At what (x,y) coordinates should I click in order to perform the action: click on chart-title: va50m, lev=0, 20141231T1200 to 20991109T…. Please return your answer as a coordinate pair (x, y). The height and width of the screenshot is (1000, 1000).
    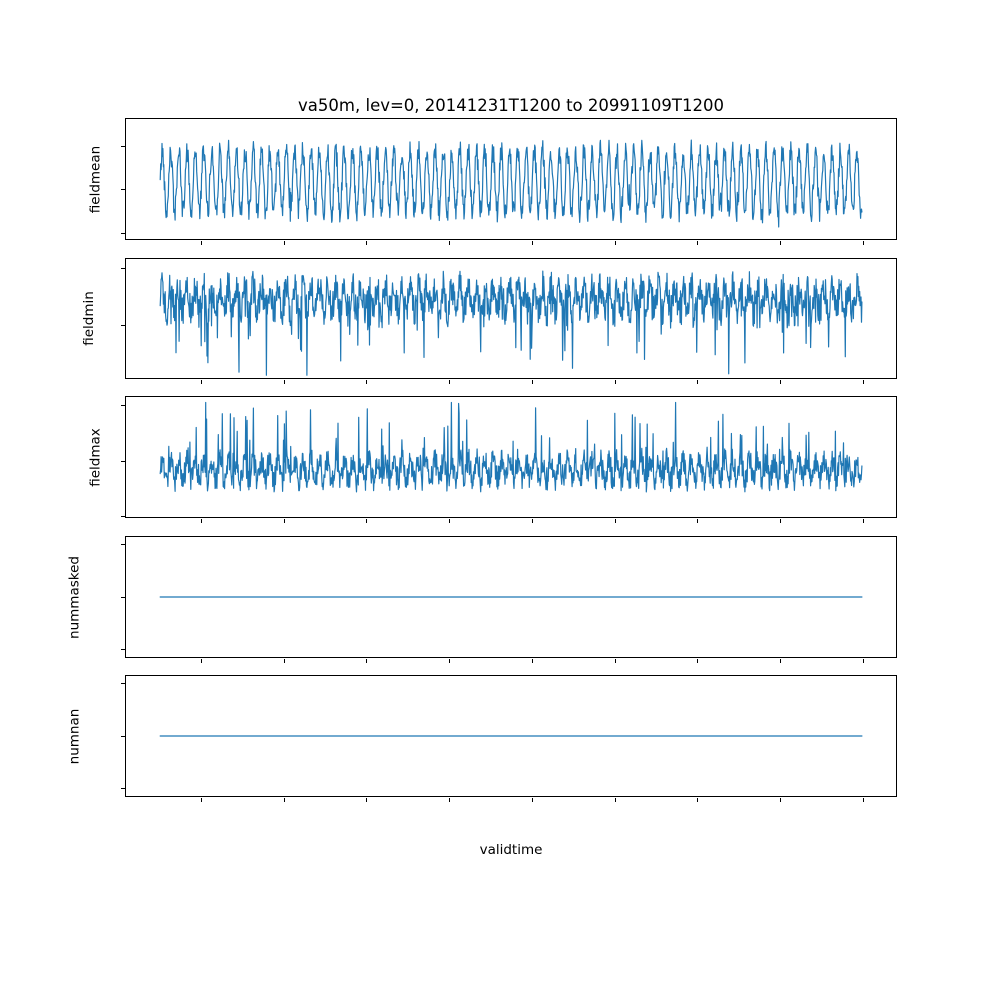
    Looking at the image, I should click on (511, 105).